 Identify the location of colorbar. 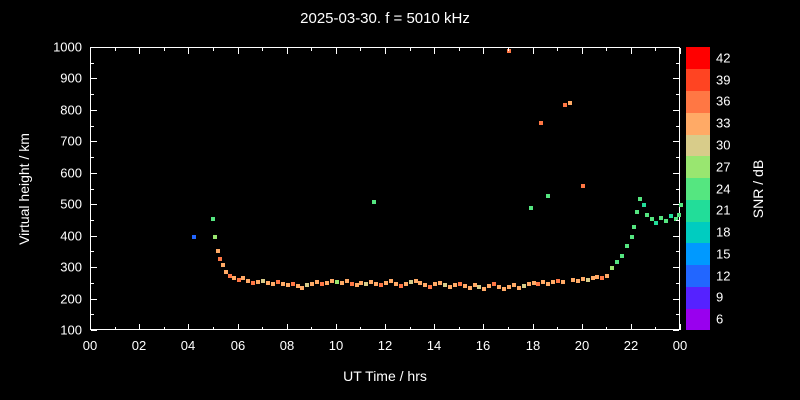
(698, 189).